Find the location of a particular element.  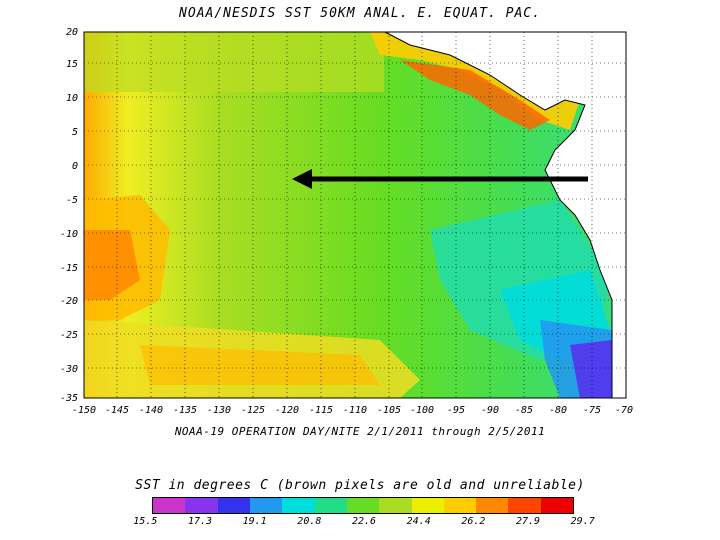

lon-tick: -90 is located at coordinates (490, 410).